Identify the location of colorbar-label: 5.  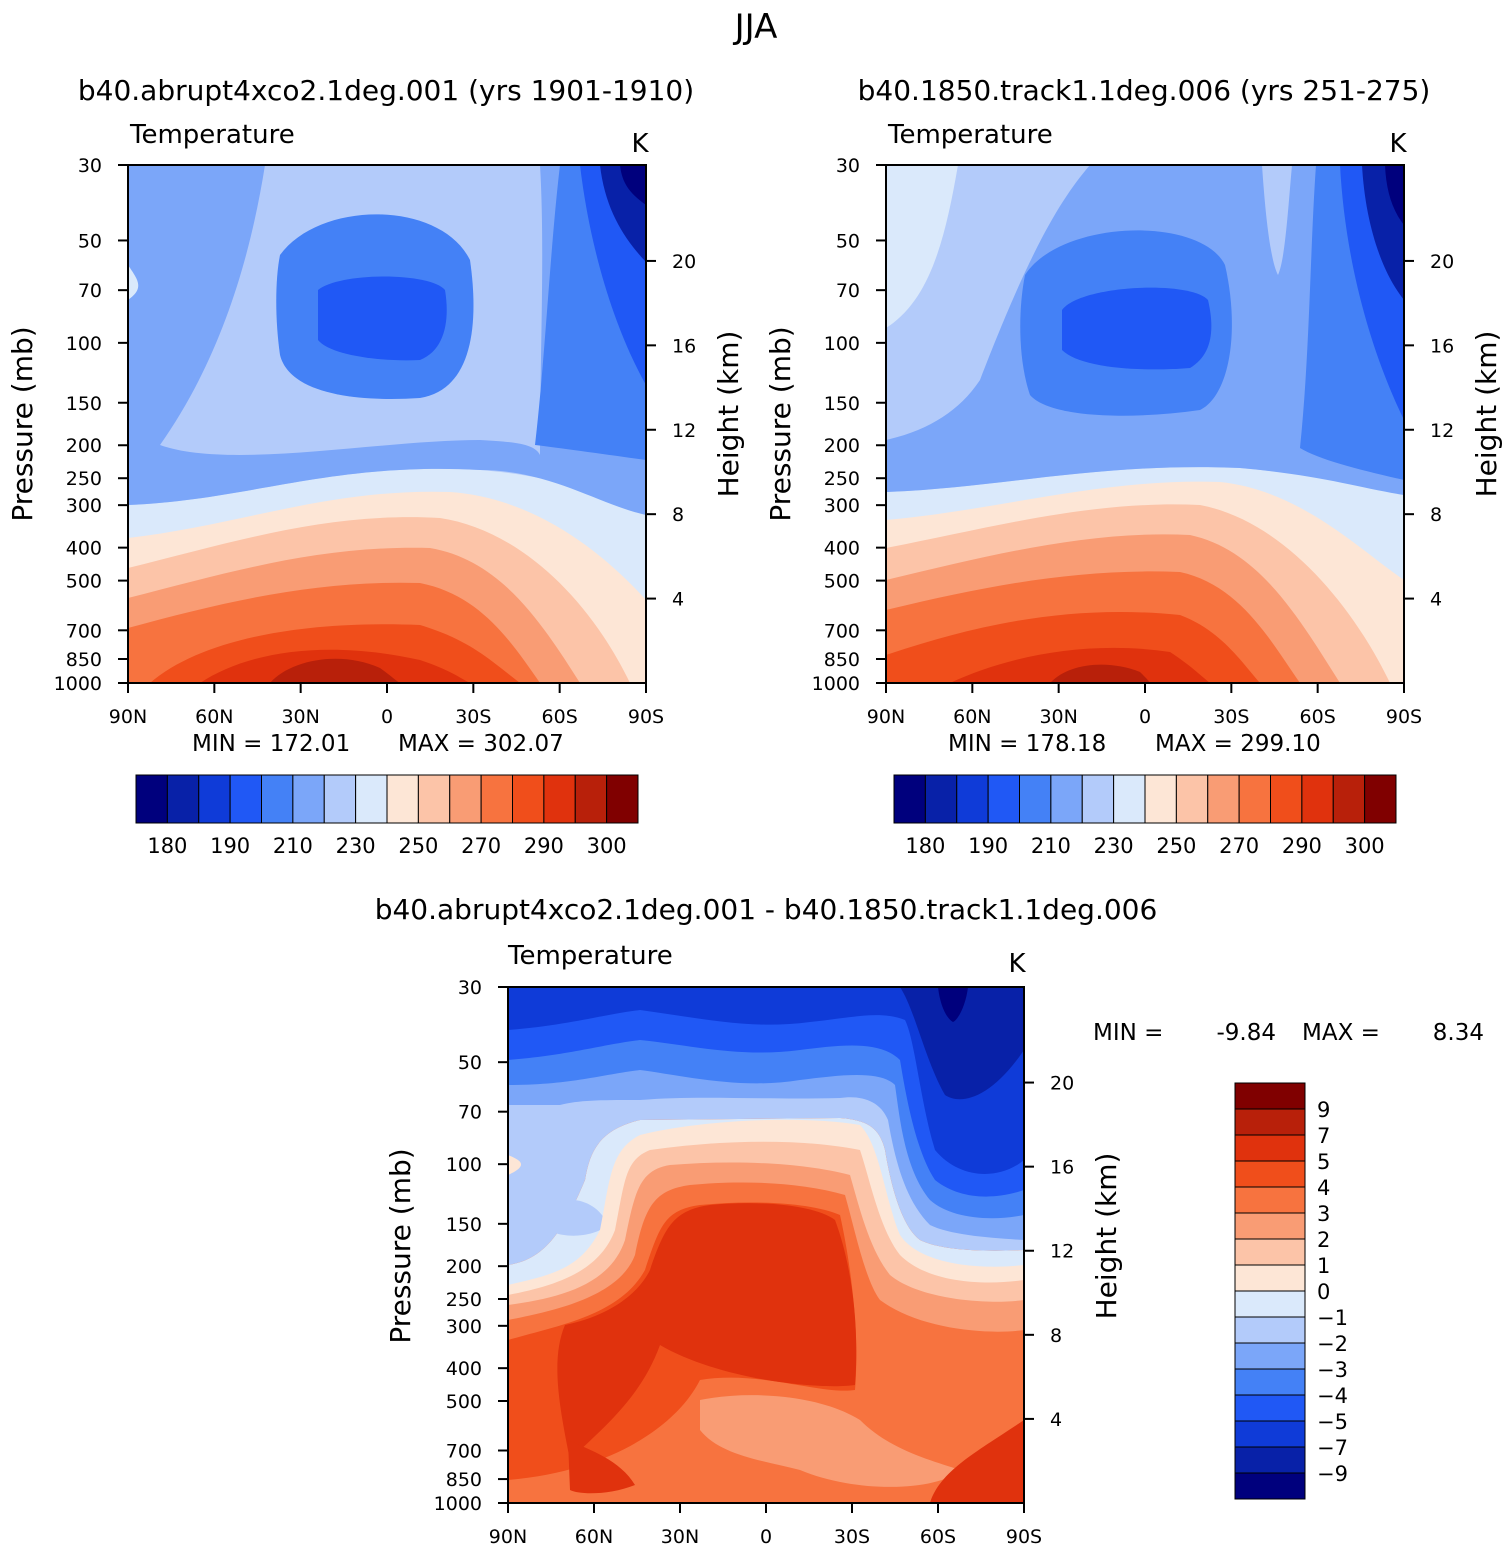
(1323, 1162).